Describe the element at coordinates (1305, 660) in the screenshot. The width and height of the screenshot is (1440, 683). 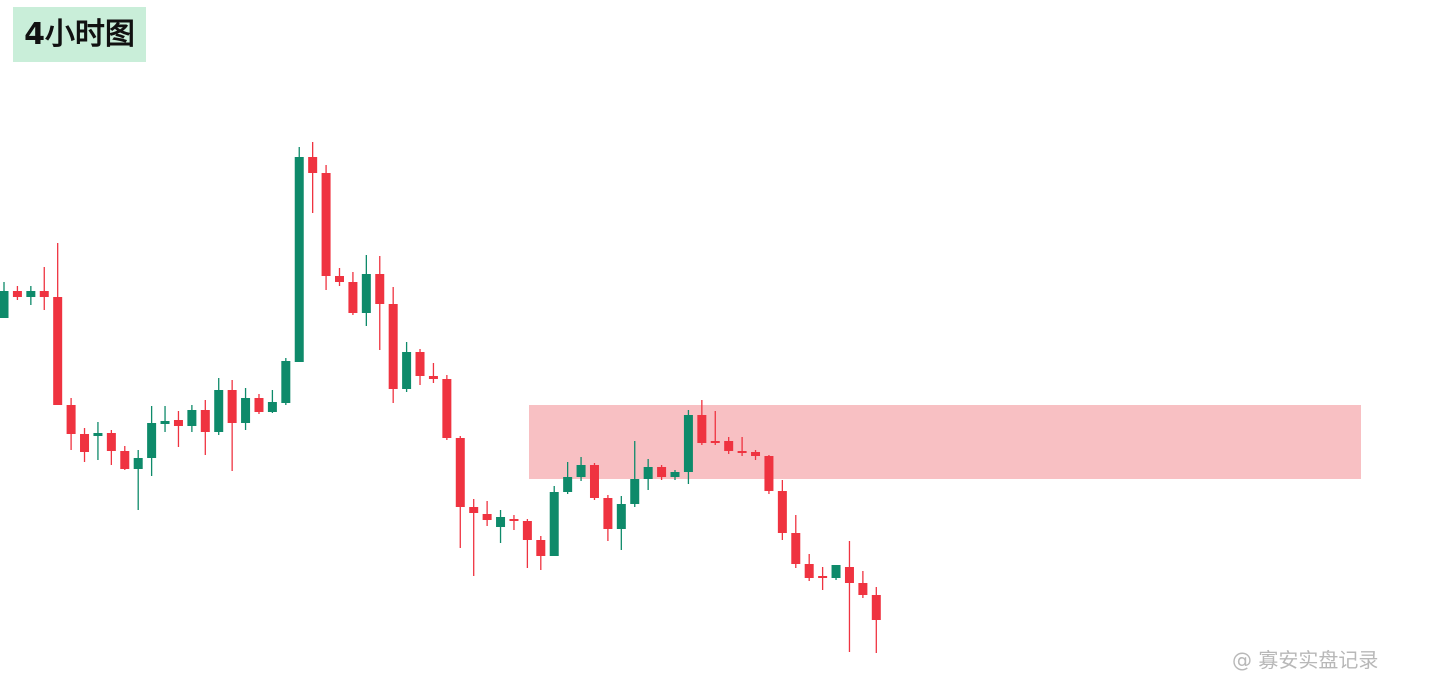
I see `watermark: @ 寡安实盘记录` at that location.